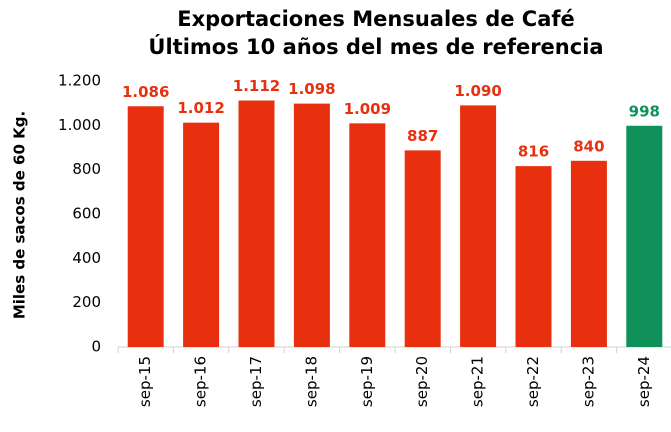 The width and height of the screenshot is (671, 432). What do you see at coordinates (311, 381) in the screenshot?
I see `x-tick-label: sep-18` at bounding box center [311, 381].